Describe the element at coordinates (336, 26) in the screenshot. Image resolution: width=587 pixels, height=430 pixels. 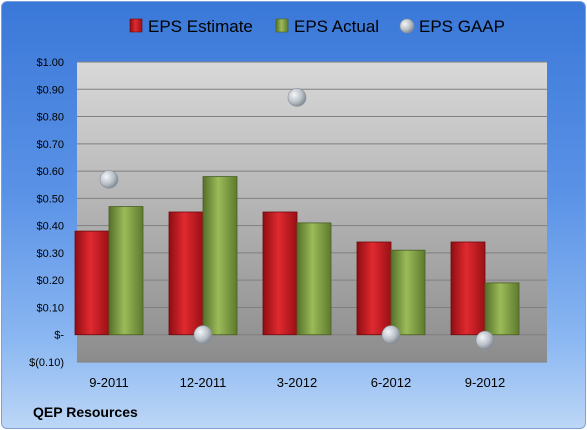
I see `legend-label: EPS Actual` at that location.